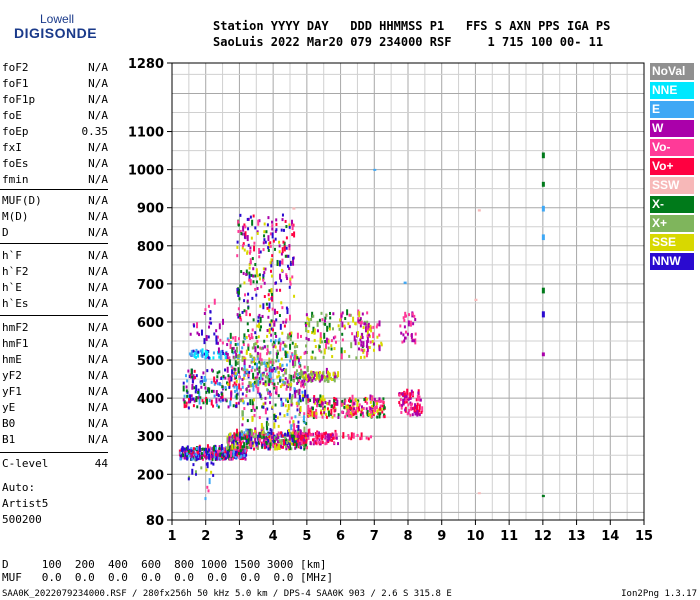 The width and height of the screenshot is (700, 600). What do you see at coordinates (15, 131) in the screenshot?
I see `param-name: foEp` at bounding box center [15, 131].